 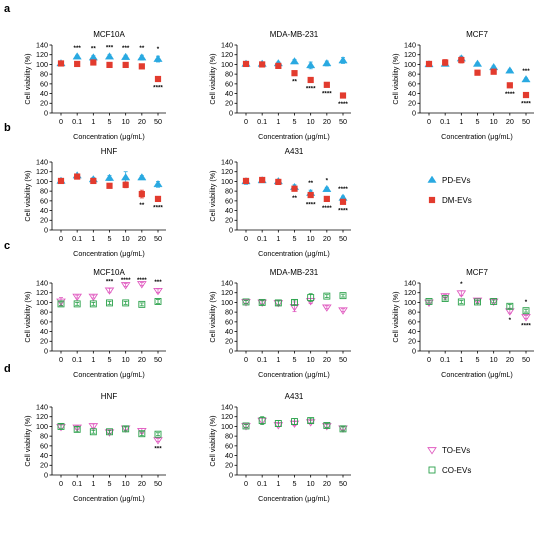 What do you see at coordinates (110, 238) in the screenshot?
I see `x-tick-label: 5` at bounding box center [110, 238].